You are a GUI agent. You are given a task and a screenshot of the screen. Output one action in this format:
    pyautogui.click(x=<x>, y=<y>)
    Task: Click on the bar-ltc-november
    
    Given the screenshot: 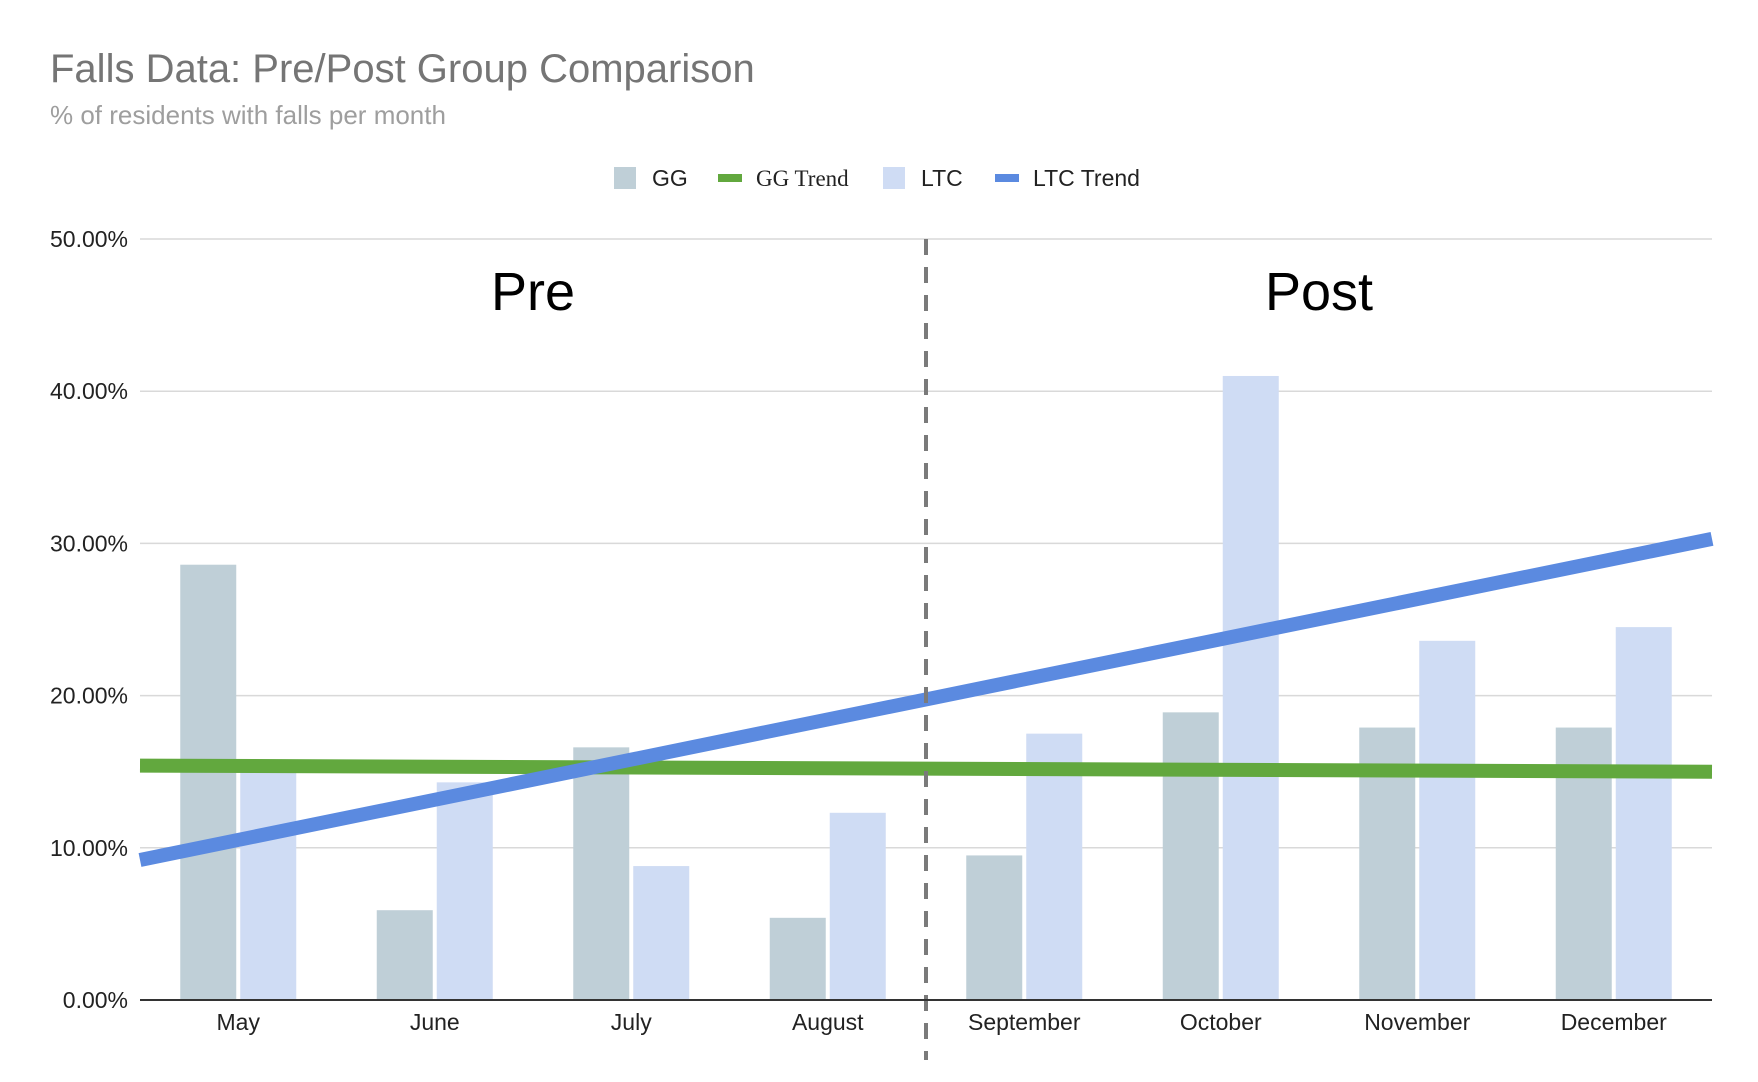 What is the action you would take?
    pyautogui.click(x=1447, y=820)
    